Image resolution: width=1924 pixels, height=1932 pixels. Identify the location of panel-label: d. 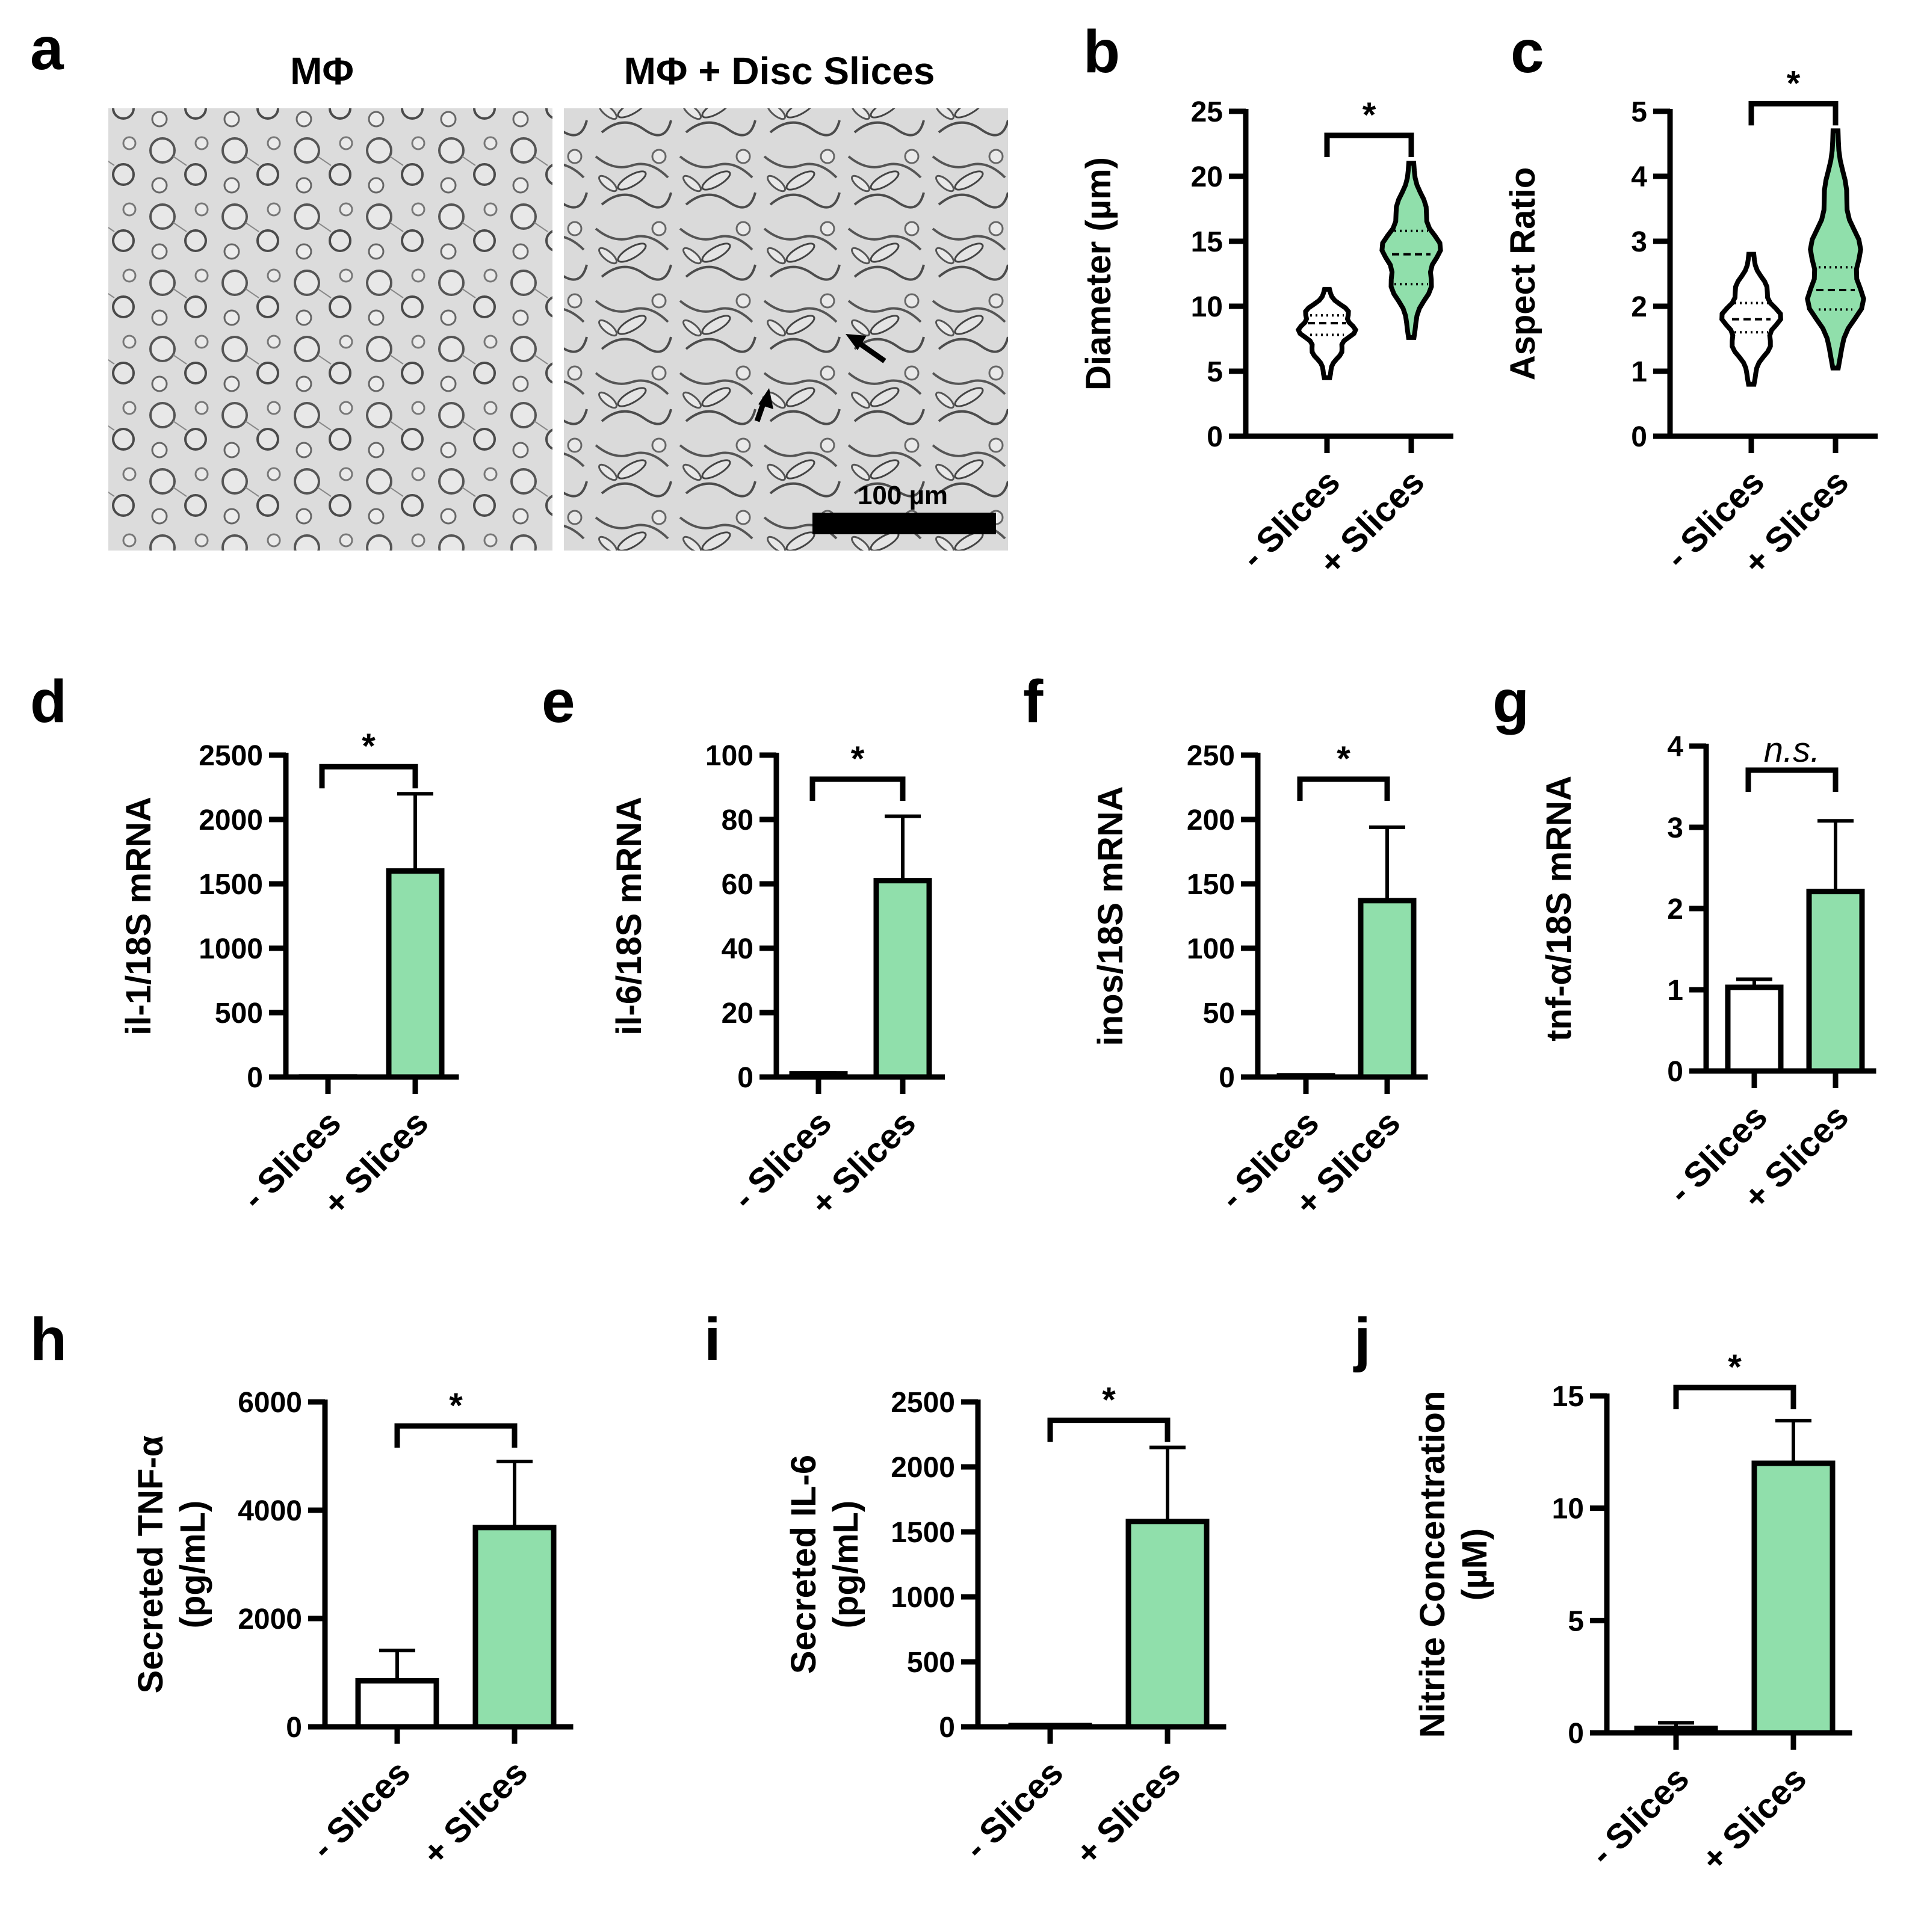
(48, 701).